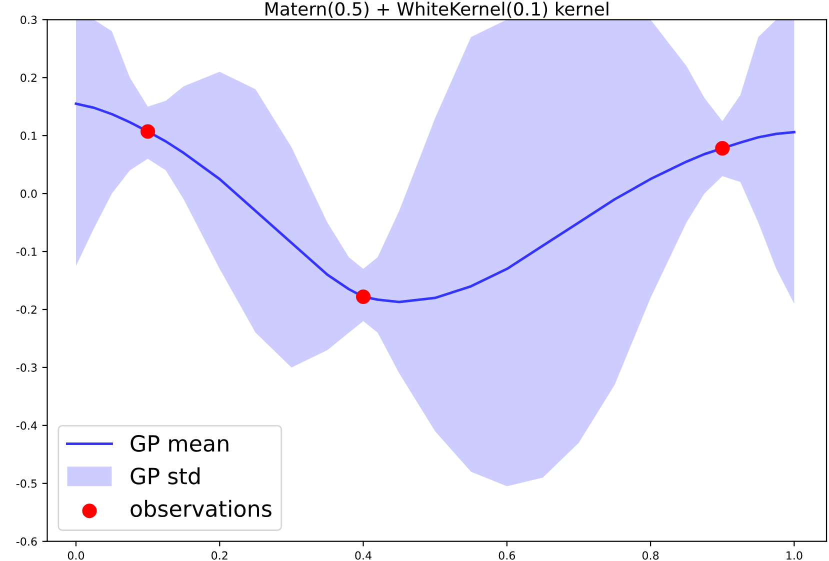  Describe the element at coordinates (220, 555) in the screenshot. I see `x-tick-label: 0.2` at that location.